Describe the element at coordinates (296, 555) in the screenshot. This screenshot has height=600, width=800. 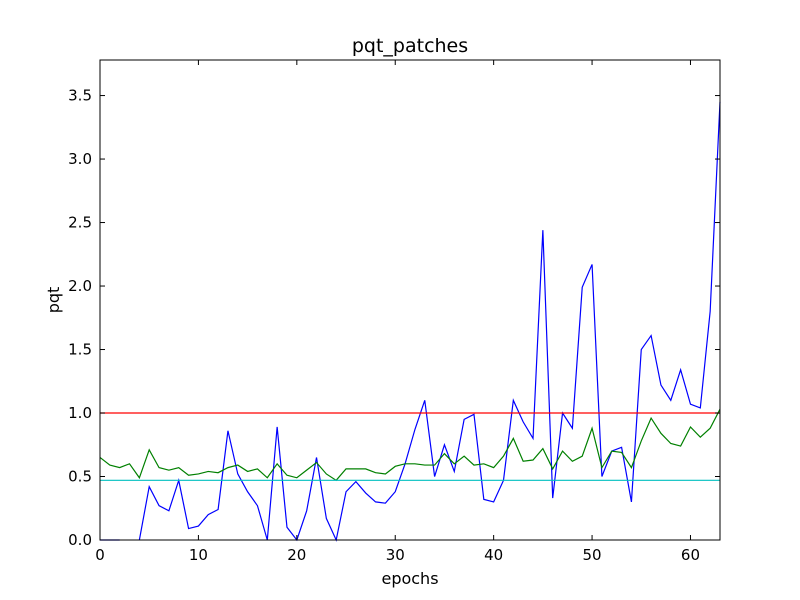
I see `x-tick-label: 20` at that location.